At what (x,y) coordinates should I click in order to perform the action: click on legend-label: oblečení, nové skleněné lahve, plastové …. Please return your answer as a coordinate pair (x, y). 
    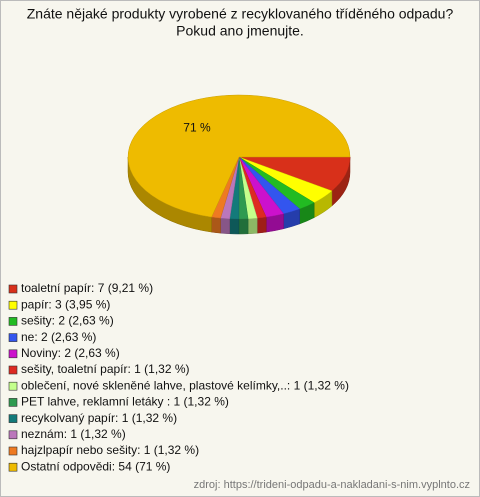
    Looking at the image, I should click on (185, 385).